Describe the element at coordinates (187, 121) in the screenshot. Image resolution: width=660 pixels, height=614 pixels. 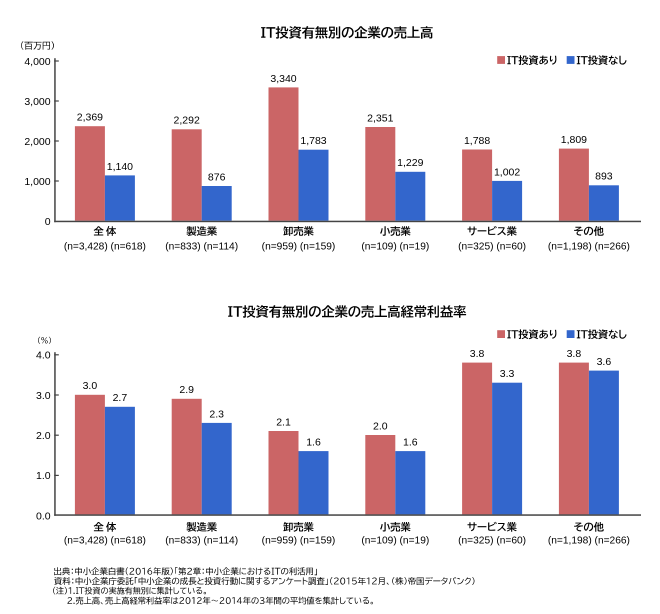
I see `svg-text: 2,292` at that location.